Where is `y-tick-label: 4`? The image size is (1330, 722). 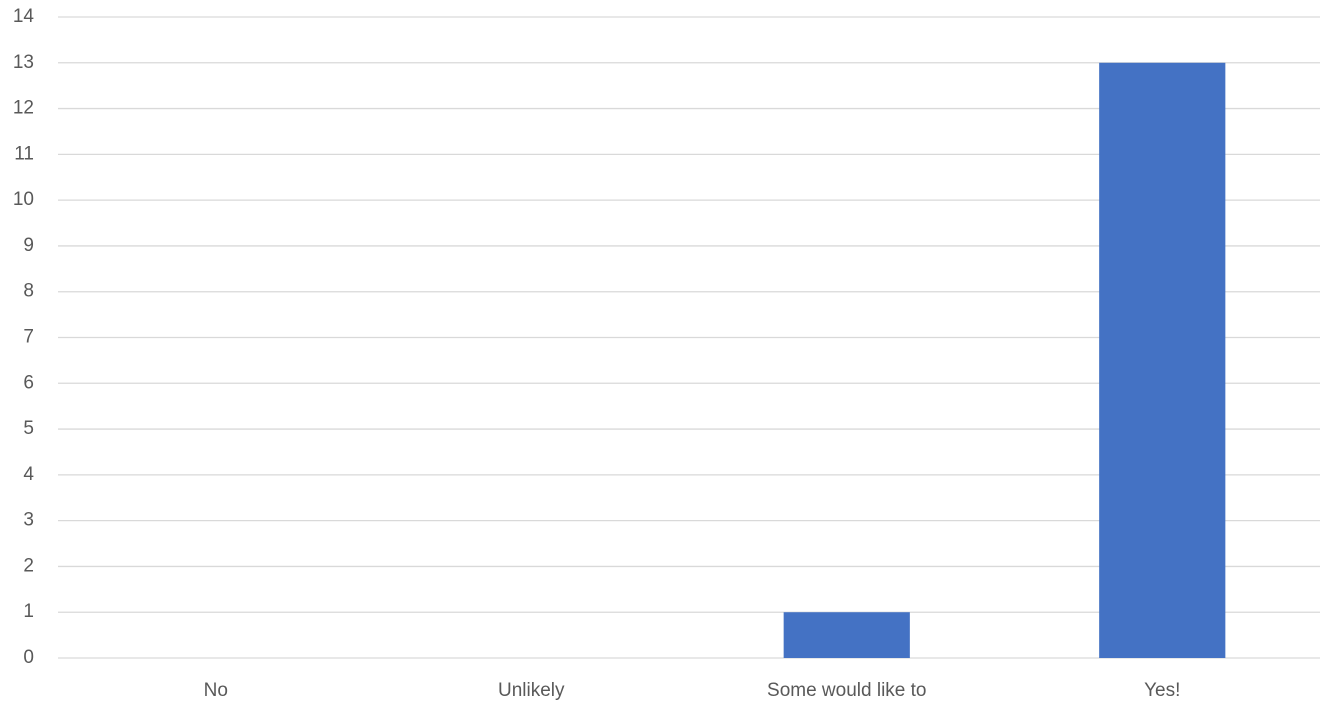 y-tick-label: 4 is located at coordinates (28, 474).